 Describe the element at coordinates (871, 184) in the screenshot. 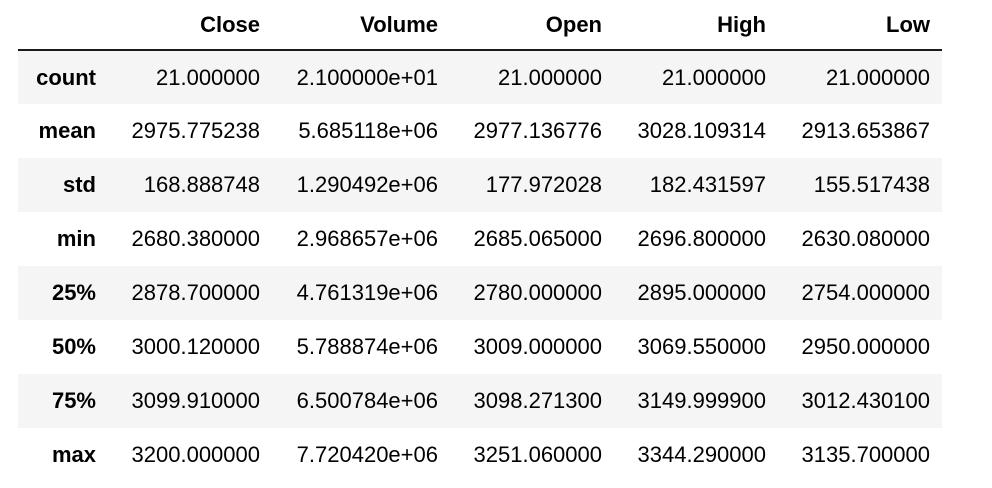

I see `cell-low: 155.517438` at that location.